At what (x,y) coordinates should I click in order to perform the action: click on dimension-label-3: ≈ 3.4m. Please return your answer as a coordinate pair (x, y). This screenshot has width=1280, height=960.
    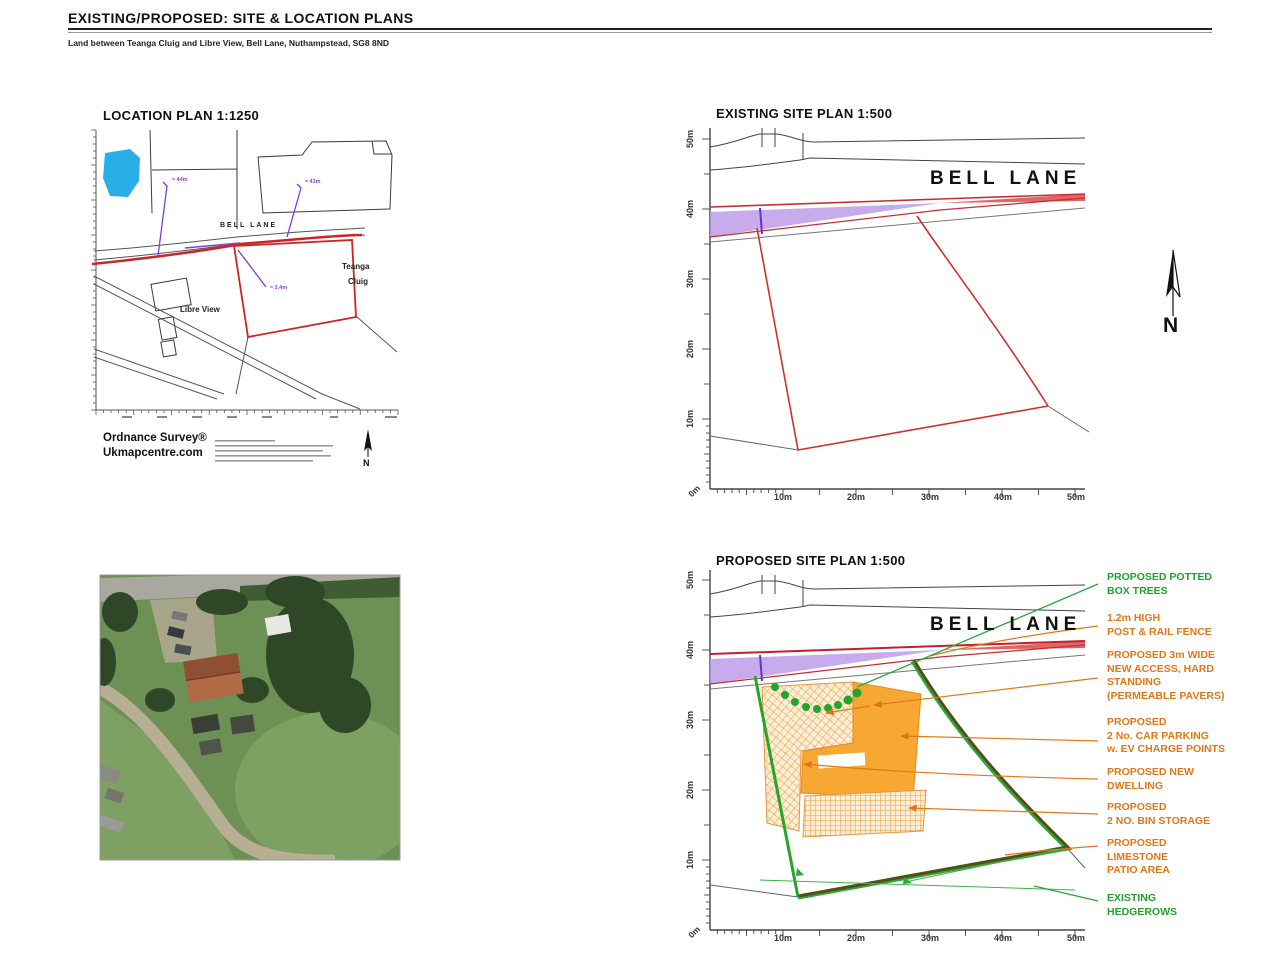
    Looking at the image, I should click on (279, 288).